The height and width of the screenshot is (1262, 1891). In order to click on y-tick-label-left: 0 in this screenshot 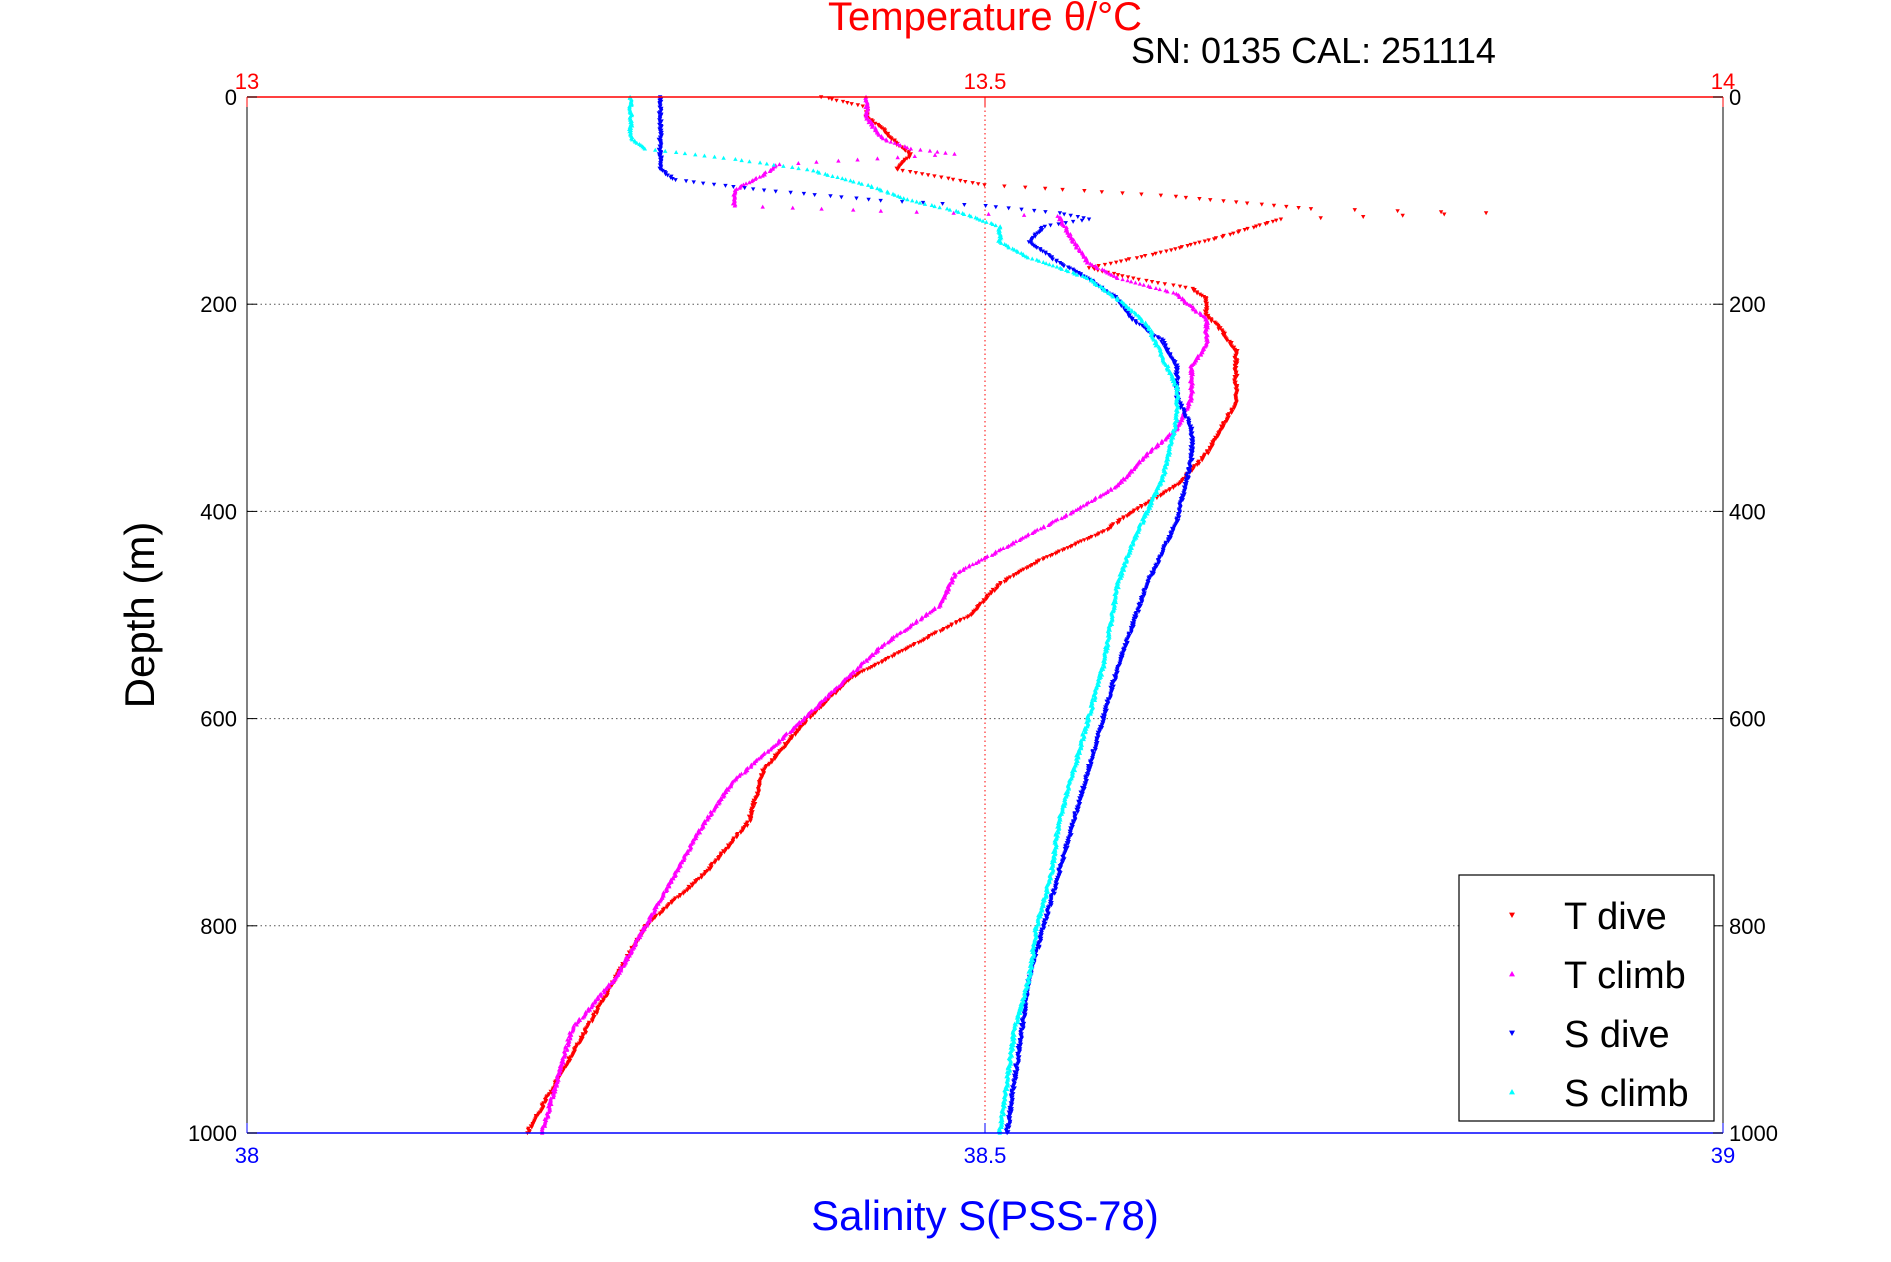, I will do `click(231, 97)`.